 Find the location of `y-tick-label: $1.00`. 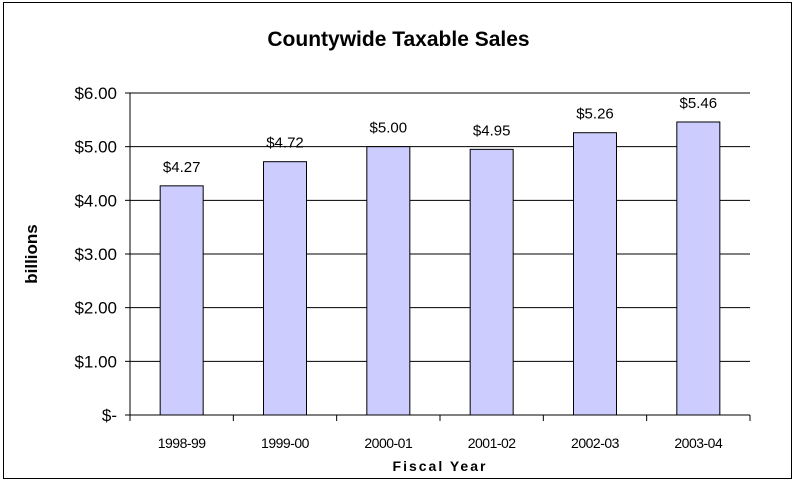

y-tick-label: $1.00 is located at coordinates (95, 361).